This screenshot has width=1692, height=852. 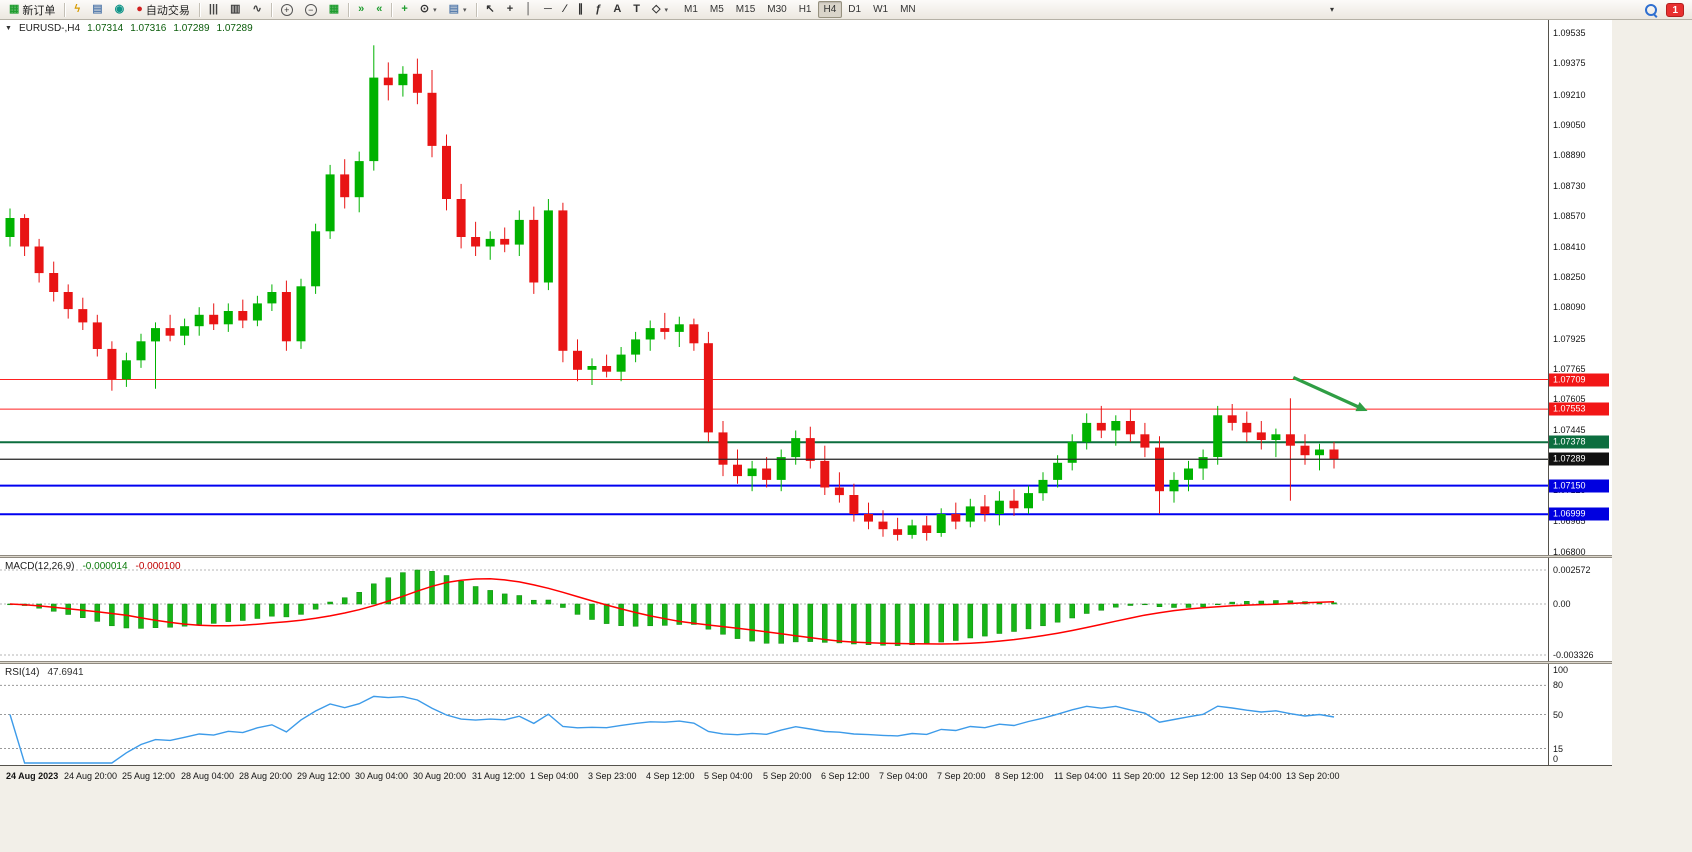 I want to click on bar-chart-icon: |||, so click(x=213, y=9).